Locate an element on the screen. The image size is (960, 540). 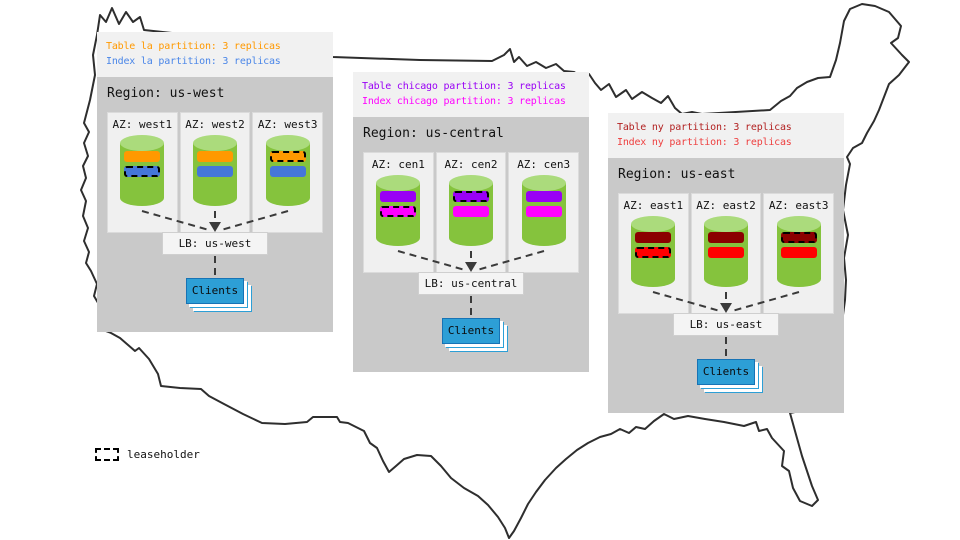
az-label: AZ: cen1 is located at coordinates (398, 164).